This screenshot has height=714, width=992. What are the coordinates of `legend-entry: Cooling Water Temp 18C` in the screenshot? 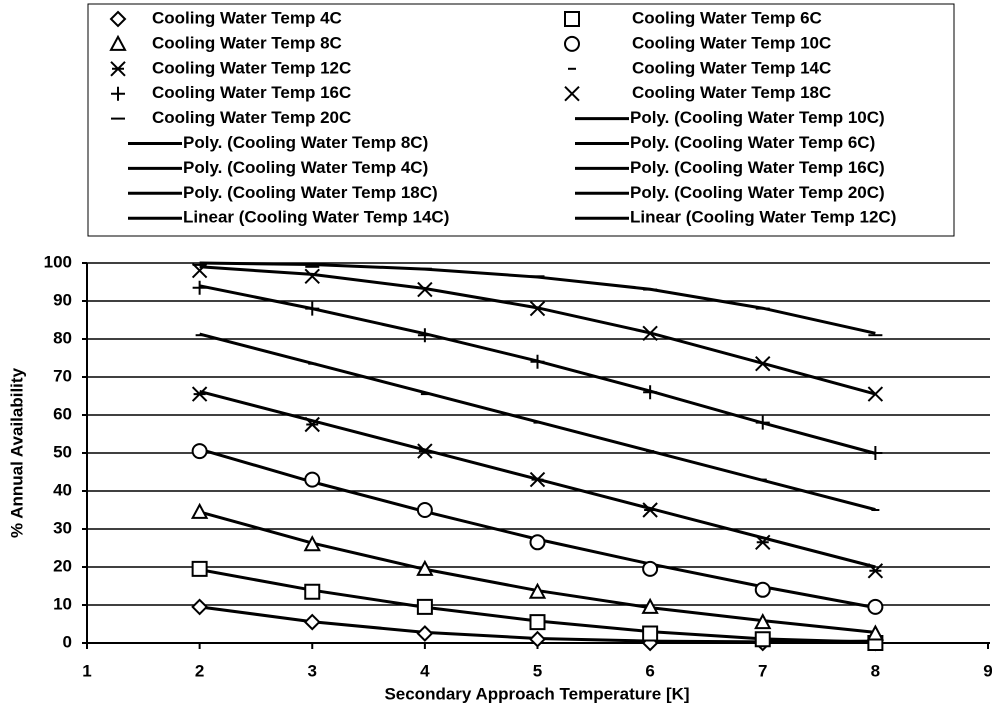 It's located at (697, 92).